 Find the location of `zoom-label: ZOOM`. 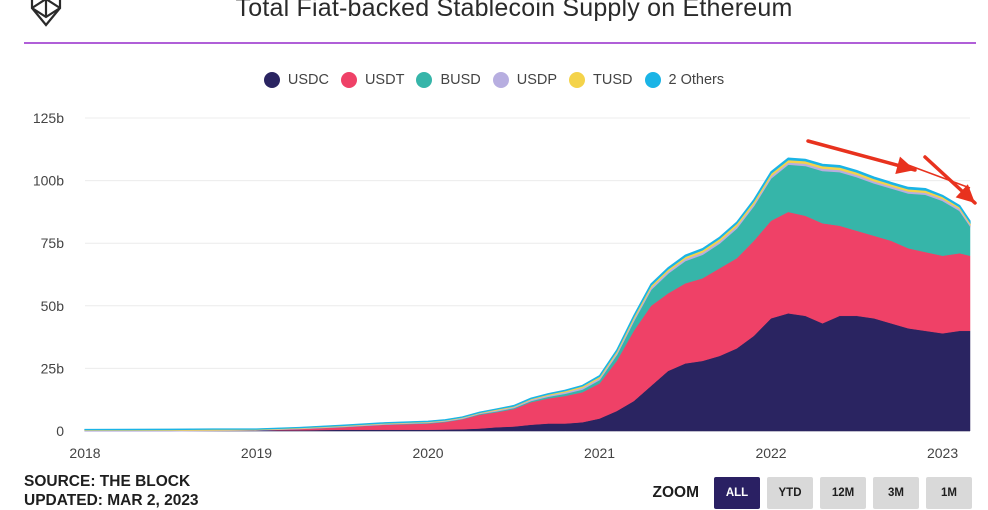

zoom-label: ZOOM is located at coordinates (676, 492).